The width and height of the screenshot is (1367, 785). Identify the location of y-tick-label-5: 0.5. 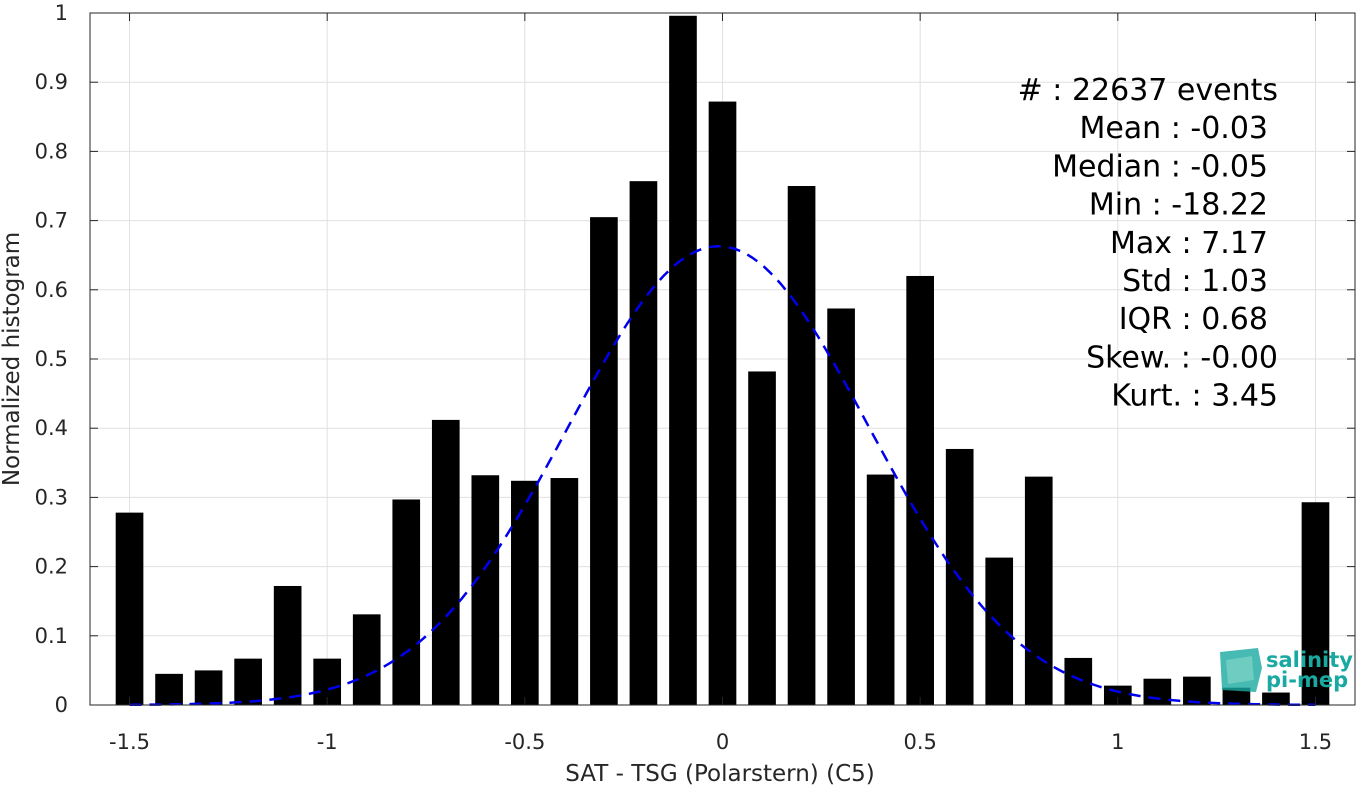
(51, 359).